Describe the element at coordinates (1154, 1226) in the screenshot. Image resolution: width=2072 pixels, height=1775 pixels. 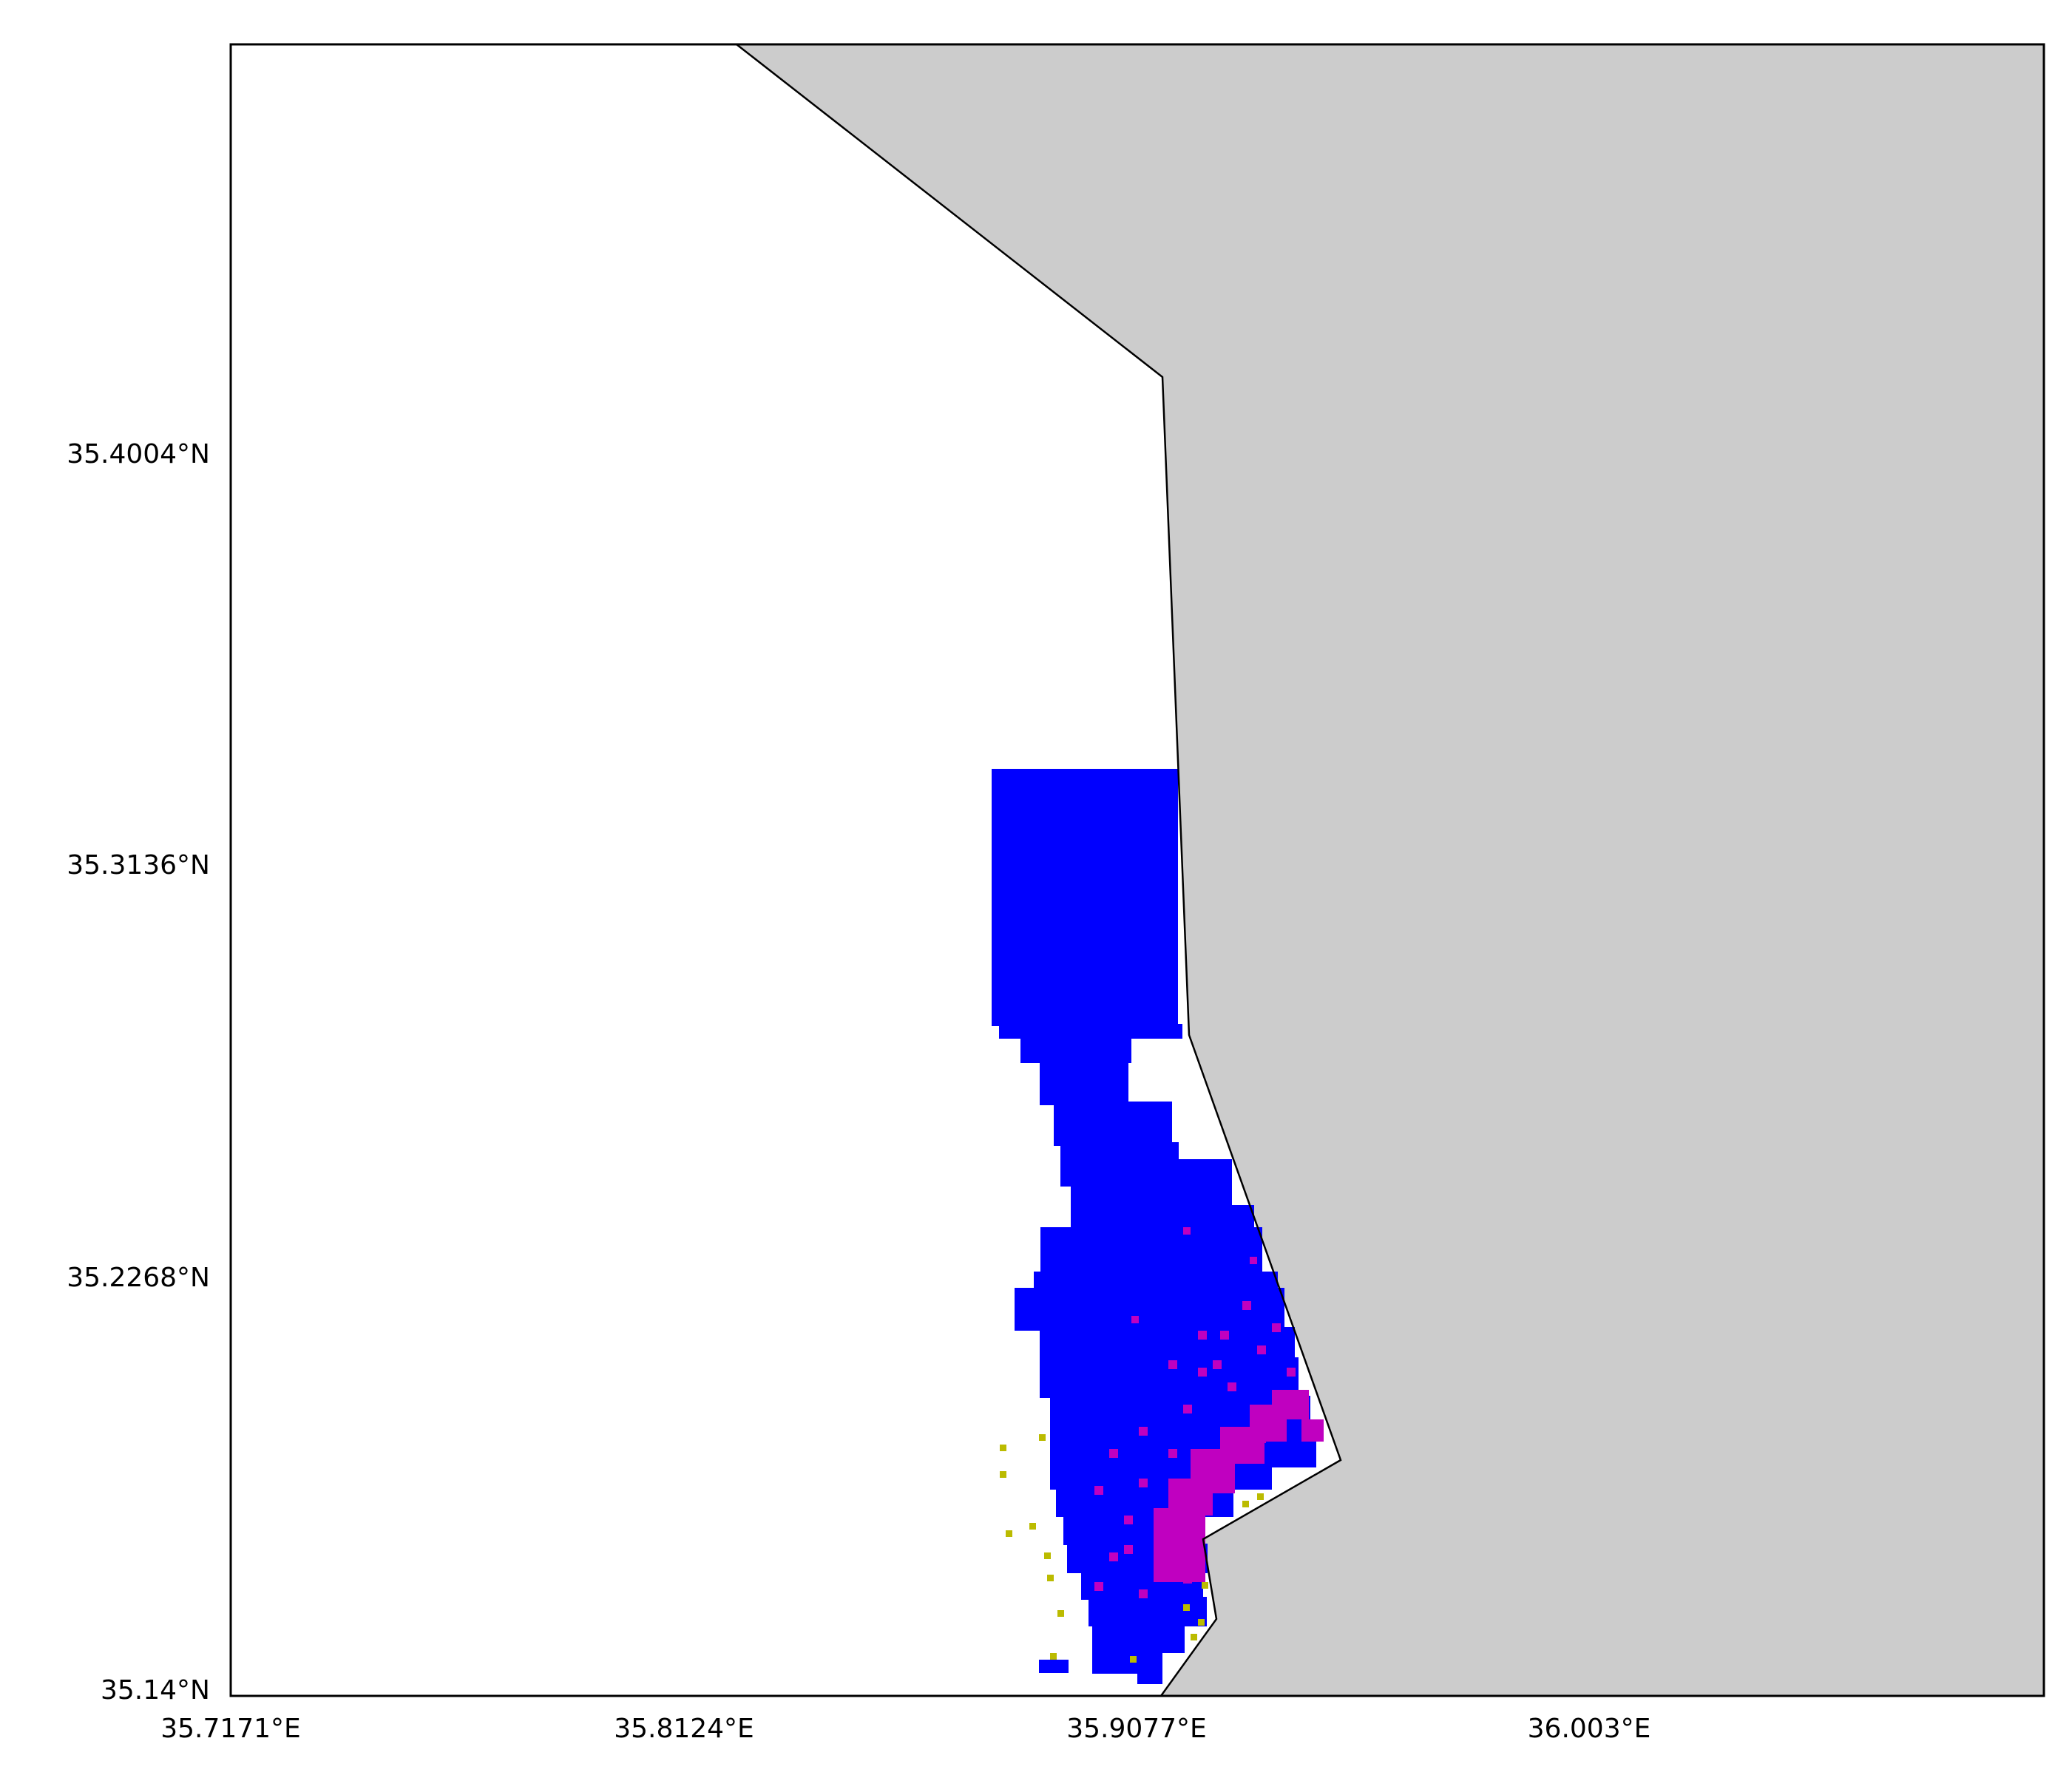
I see `coverage-blue` at that location.